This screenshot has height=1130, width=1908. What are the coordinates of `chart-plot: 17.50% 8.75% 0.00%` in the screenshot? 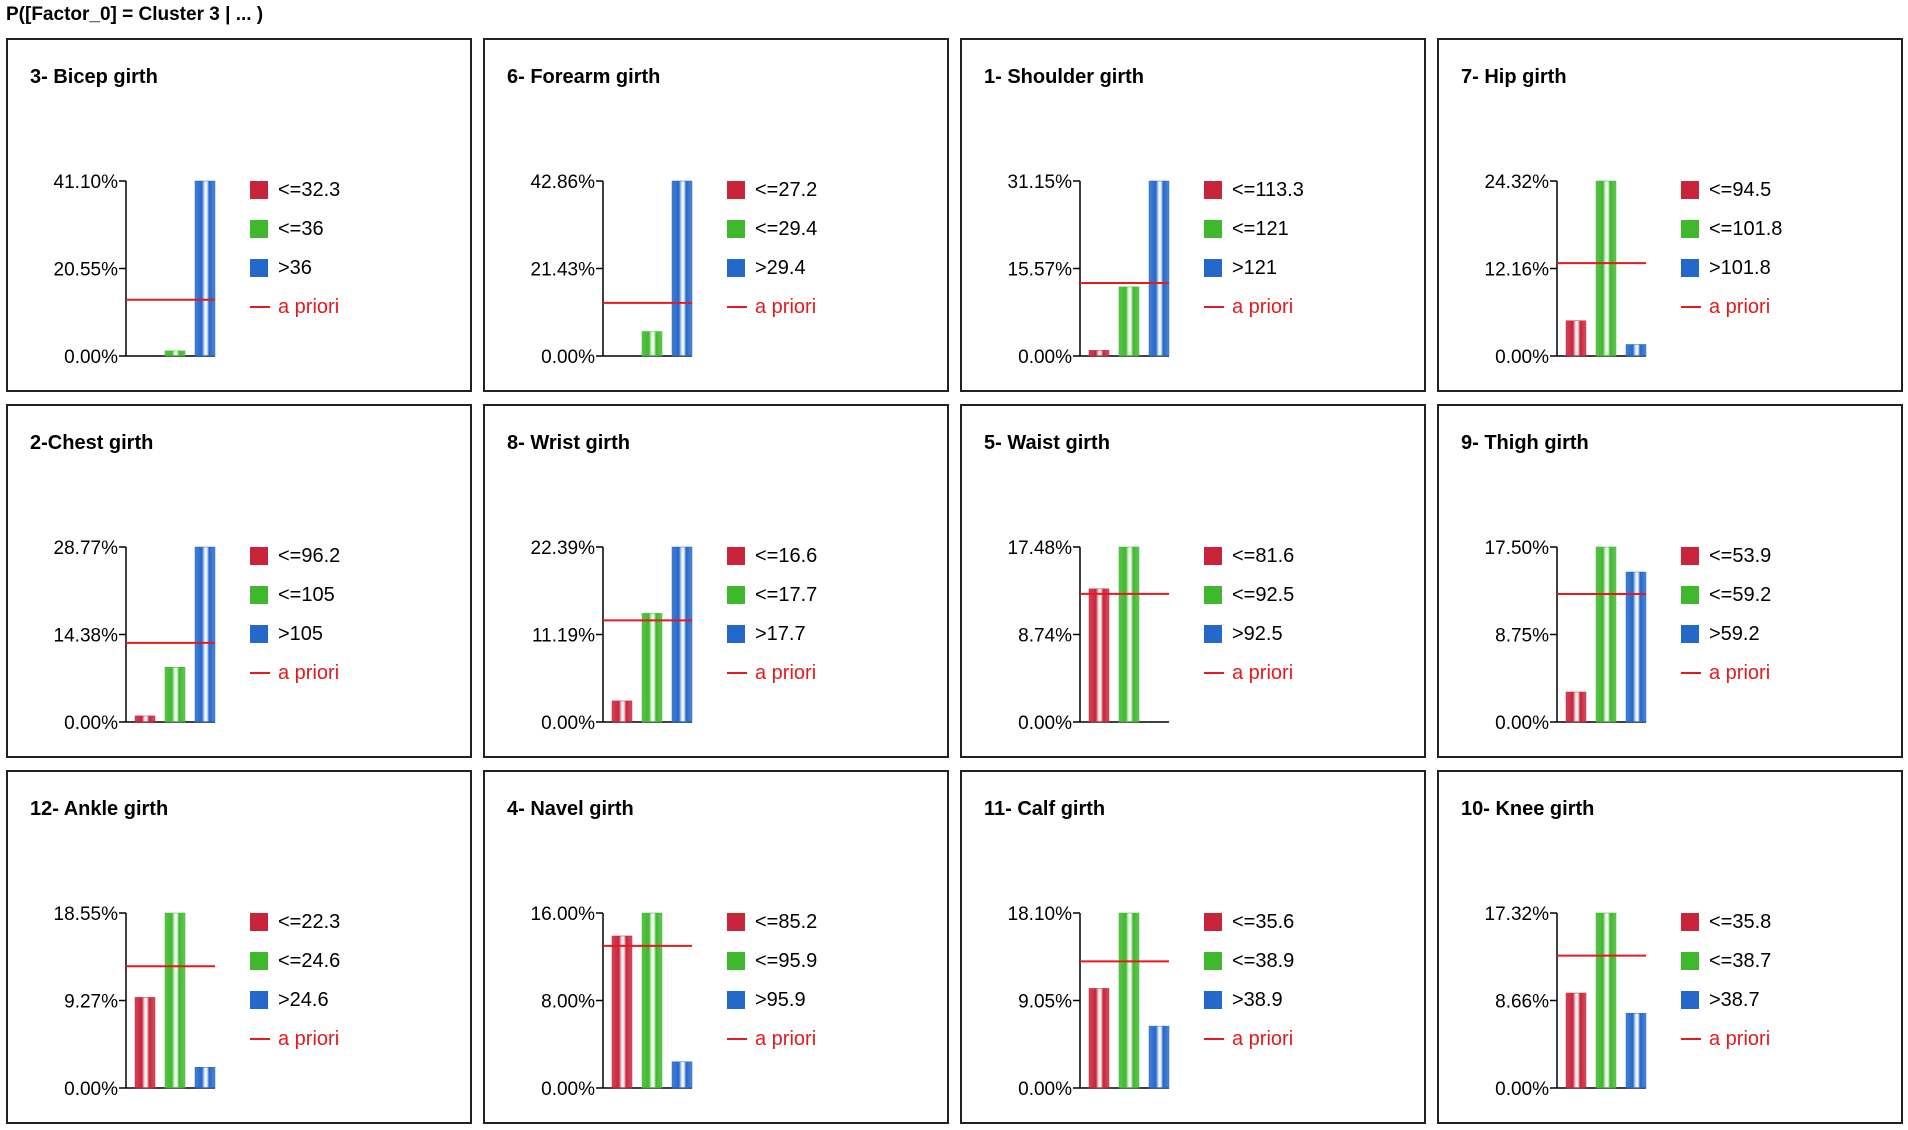 It's located at (1566, 636).